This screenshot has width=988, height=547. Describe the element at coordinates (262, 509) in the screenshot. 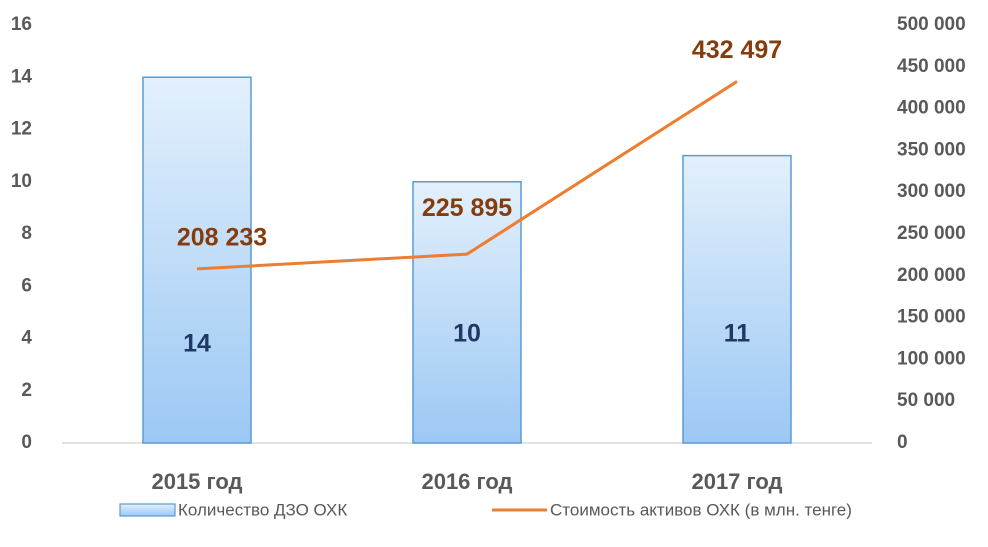

I see `legend-label: Количество ДЗО ОХК` at that location.